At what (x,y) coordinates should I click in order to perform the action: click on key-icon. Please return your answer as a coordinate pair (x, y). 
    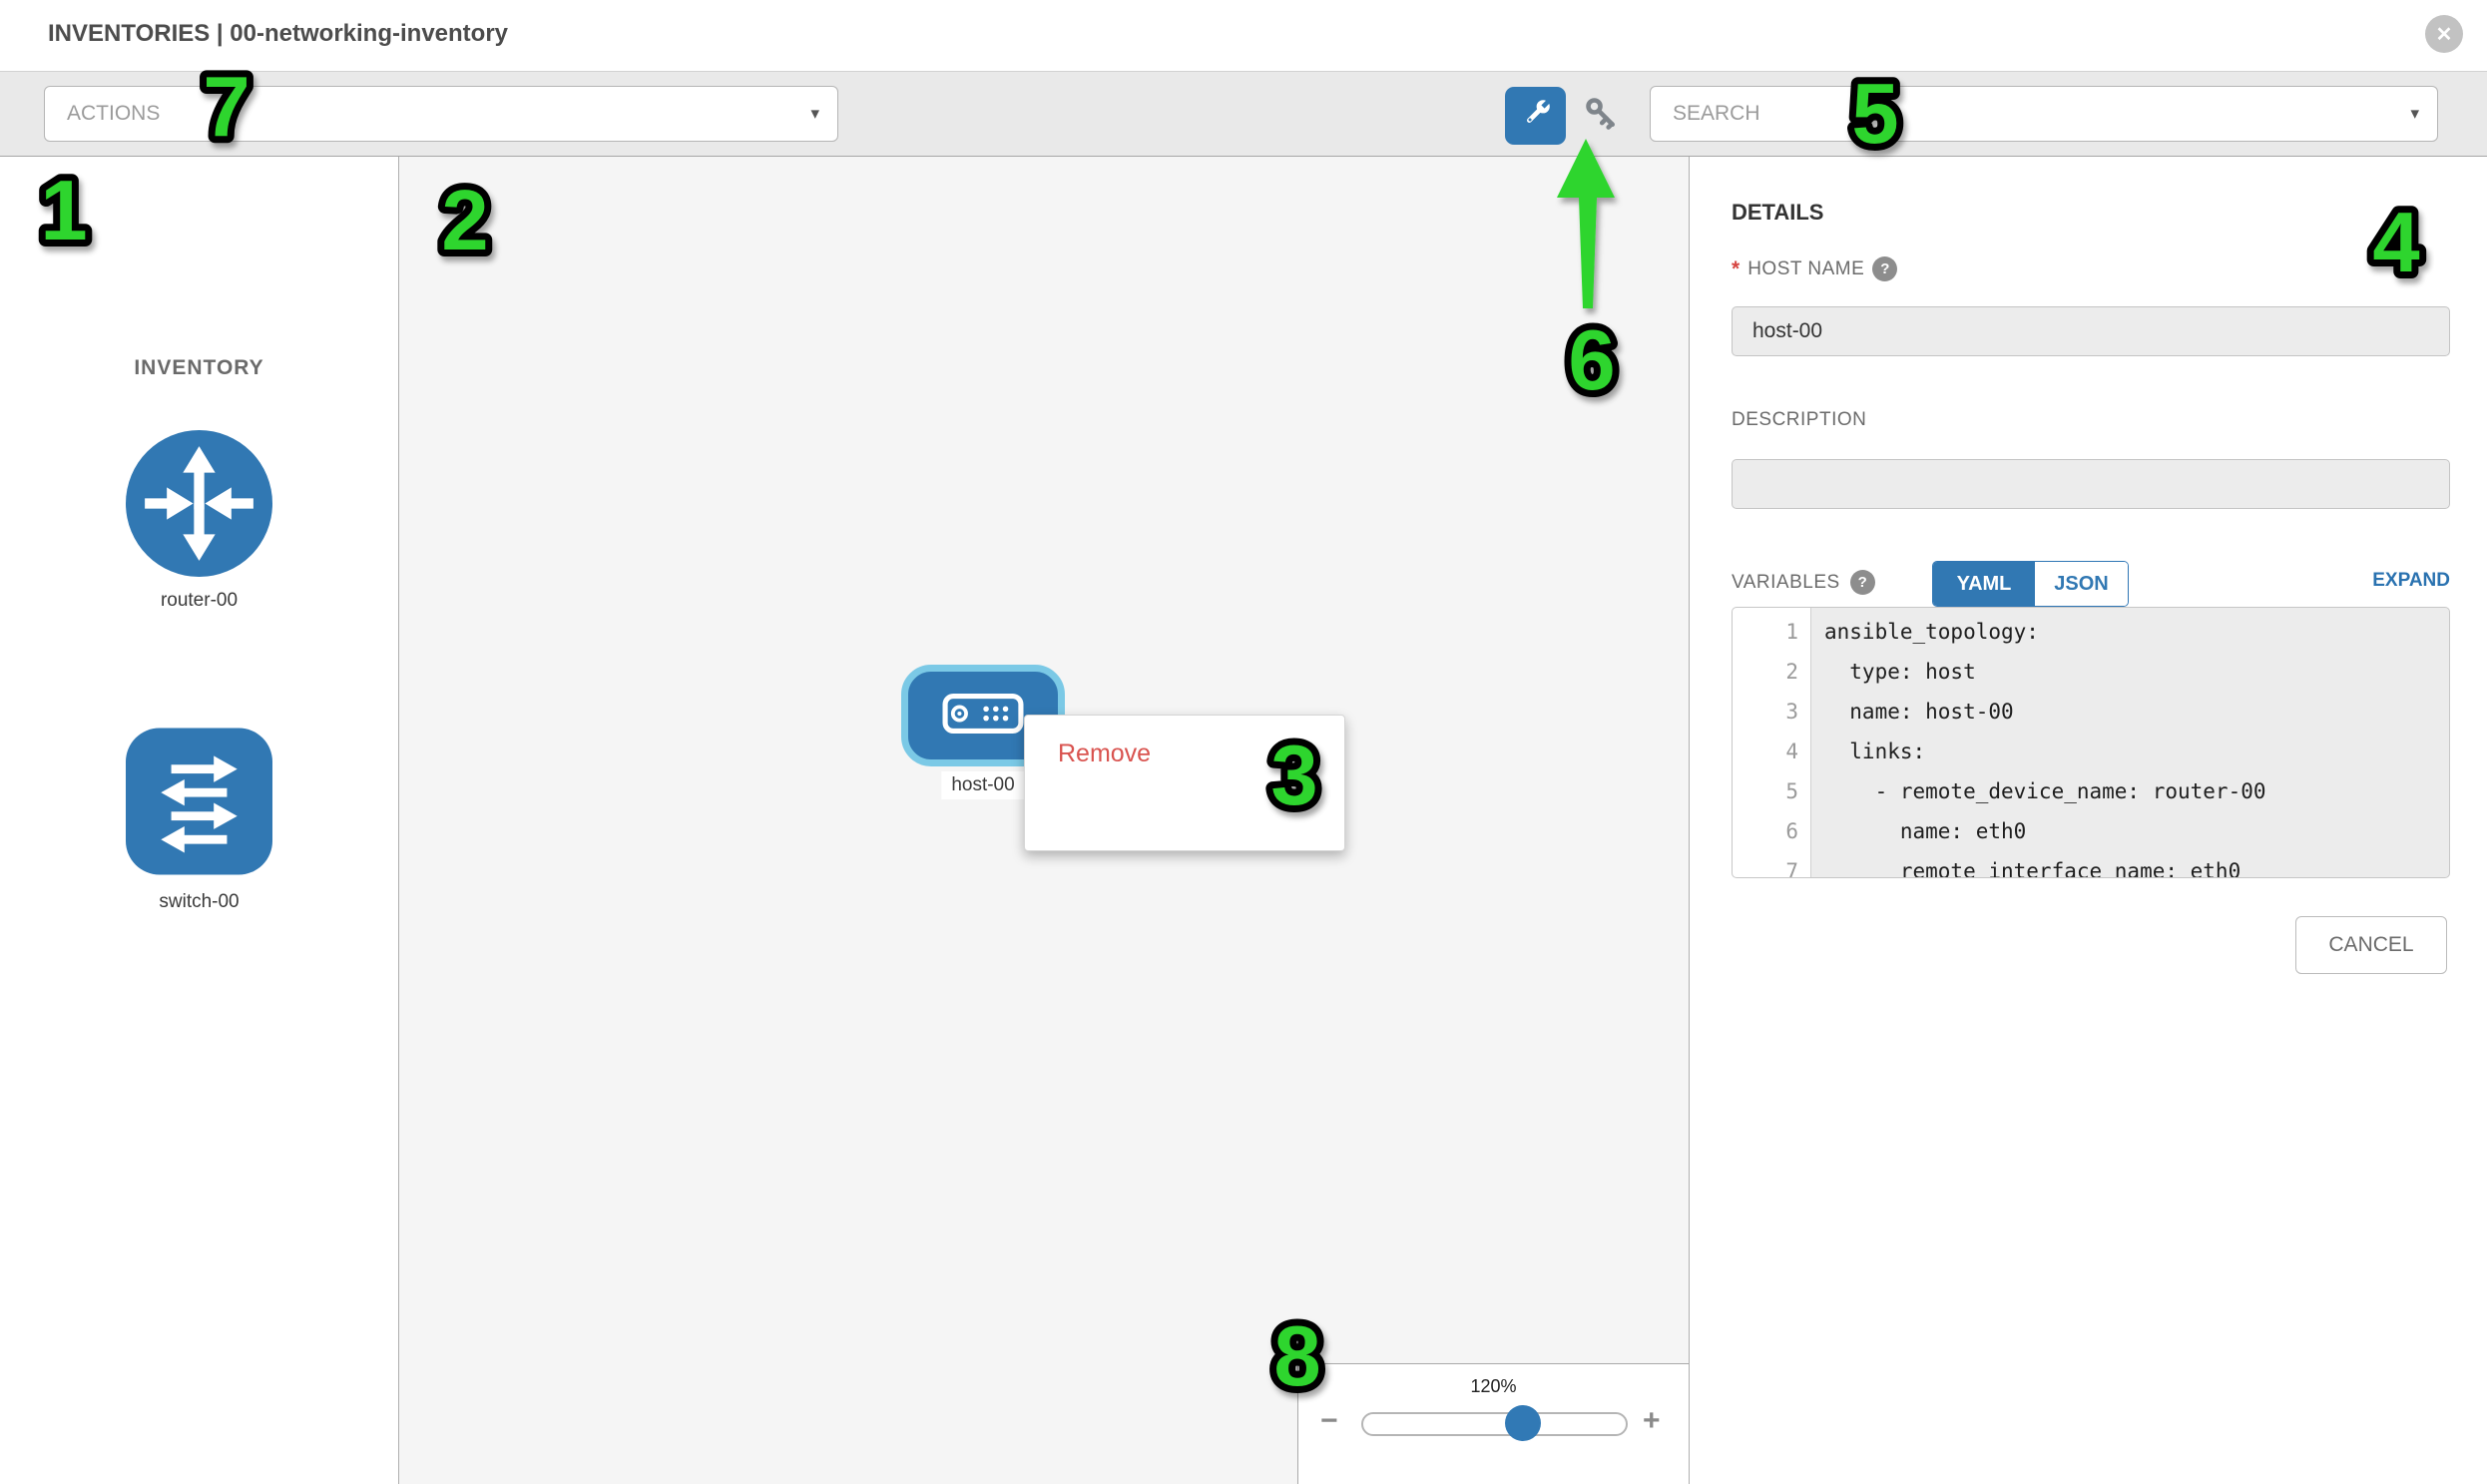
    Looking at the image, I should click on (1602, 116).